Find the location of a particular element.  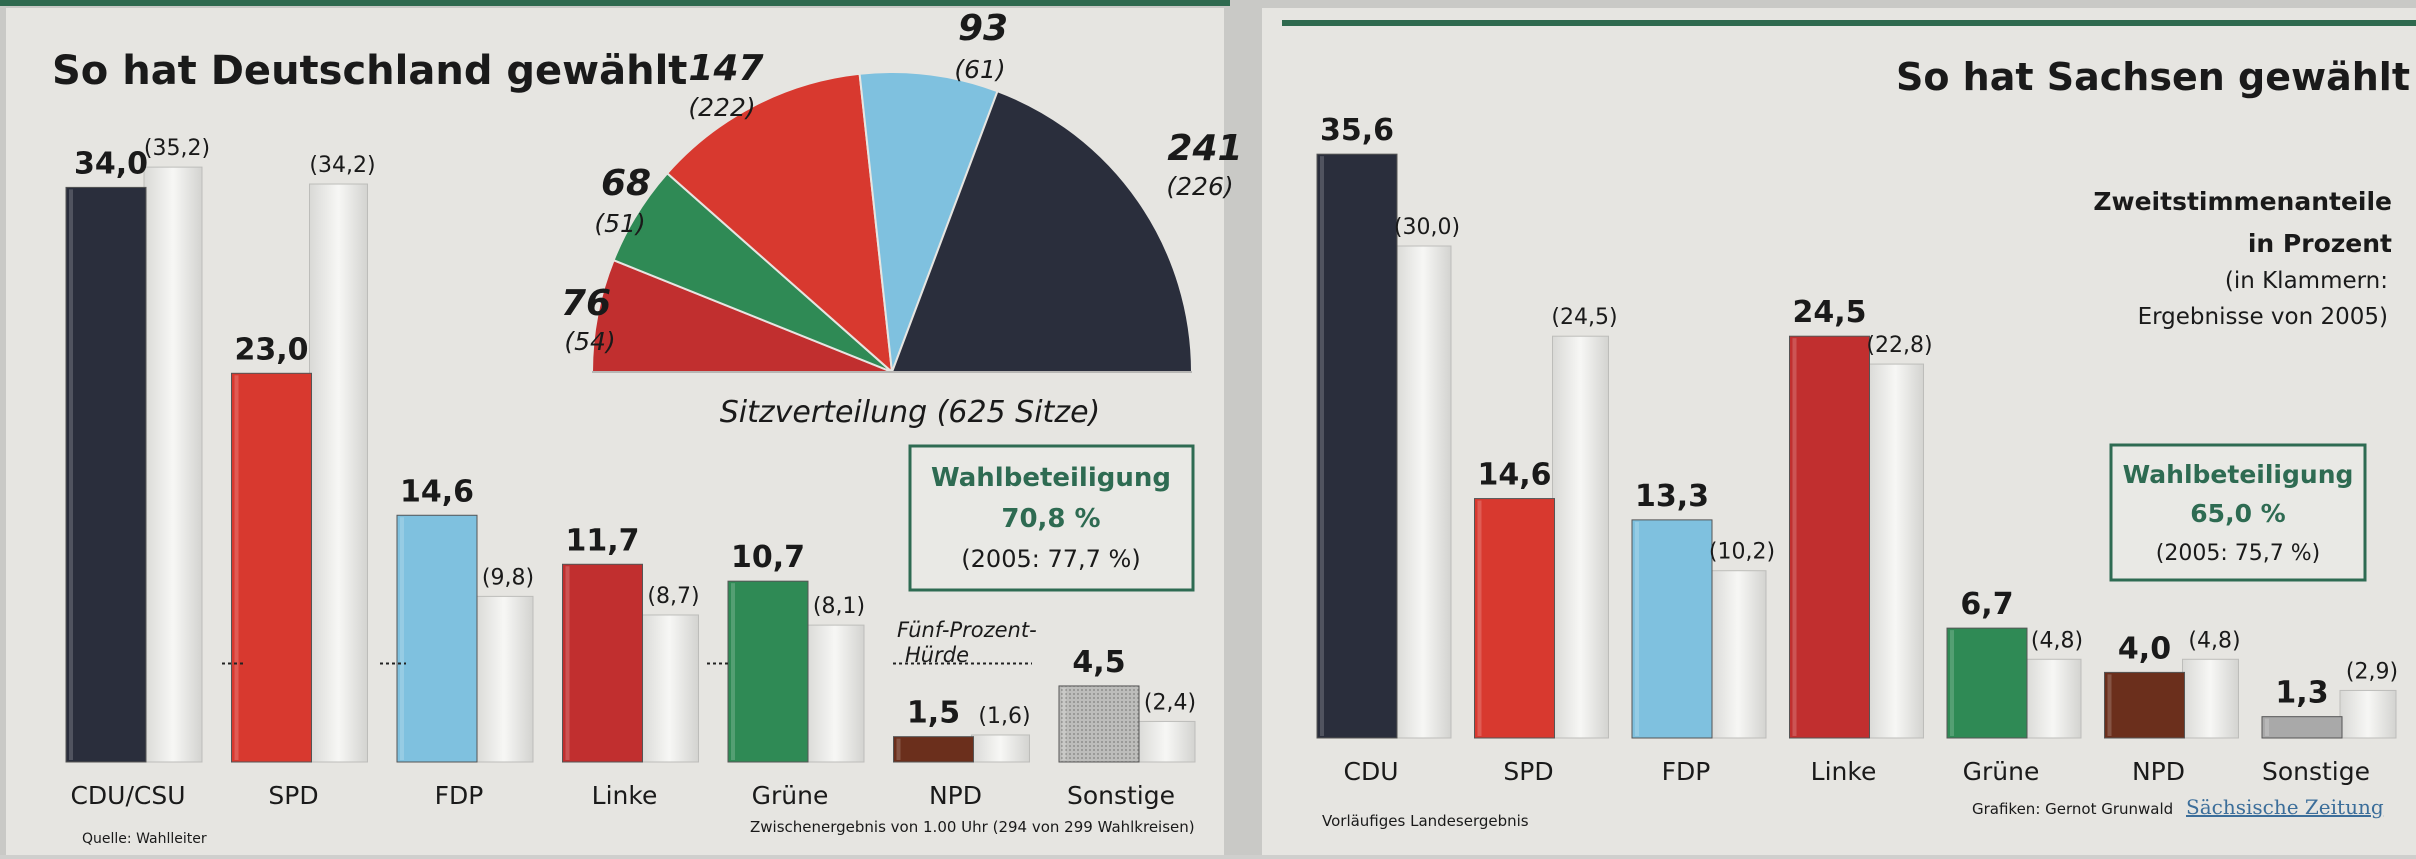

saxony-turnout-title: Wahlbeteiligung is located at coordinates (2238, 474).